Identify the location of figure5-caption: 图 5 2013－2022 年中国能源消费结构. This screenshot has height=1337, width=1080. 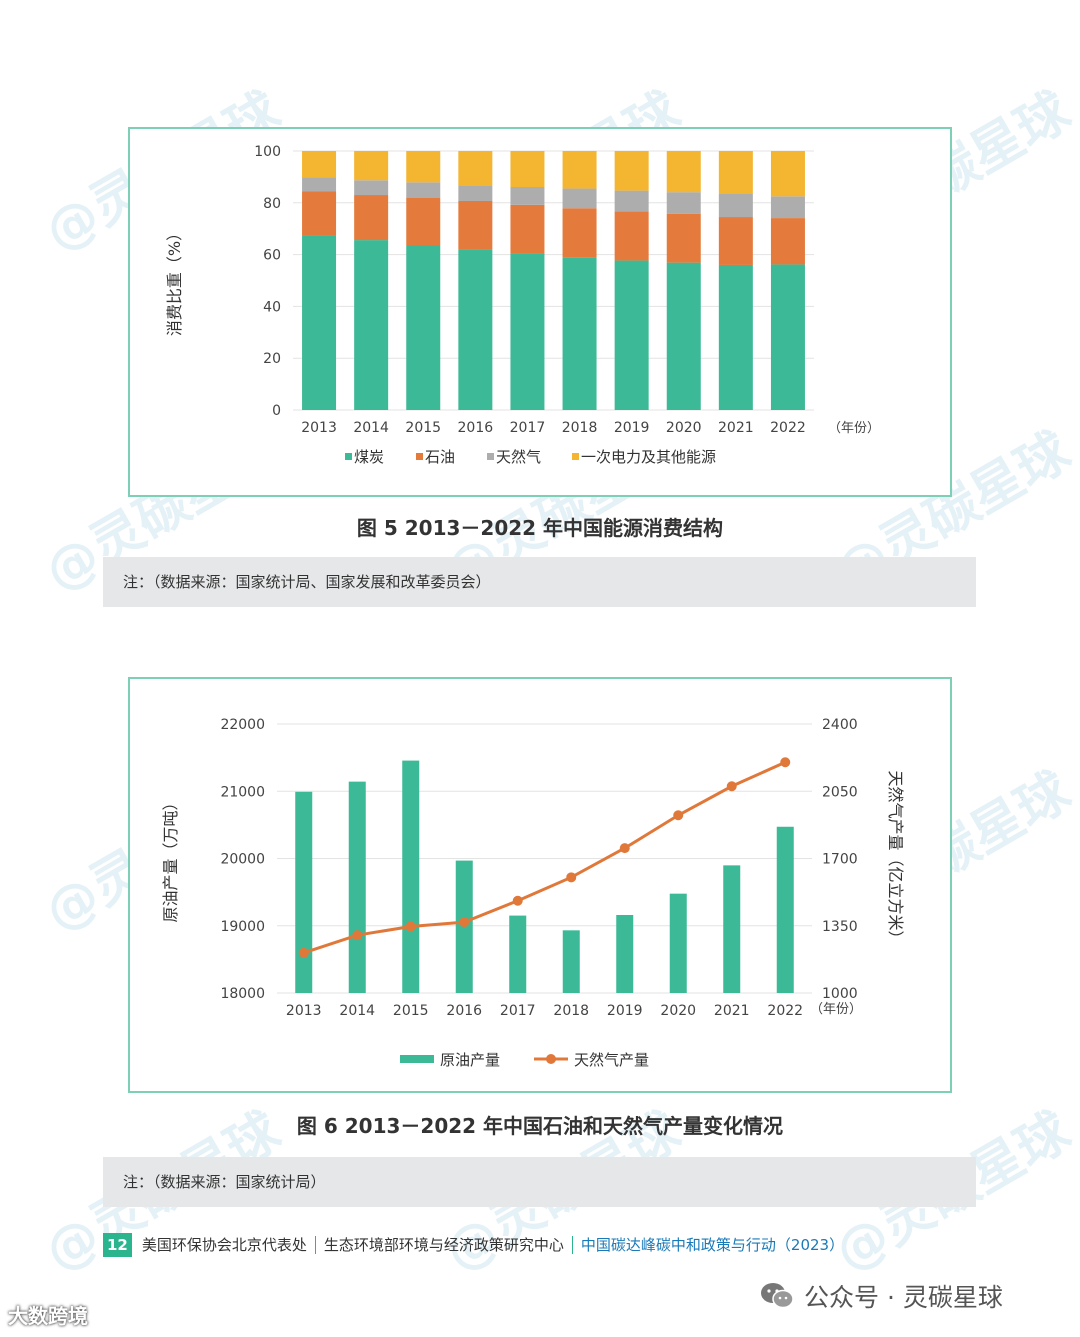
(540, 528).